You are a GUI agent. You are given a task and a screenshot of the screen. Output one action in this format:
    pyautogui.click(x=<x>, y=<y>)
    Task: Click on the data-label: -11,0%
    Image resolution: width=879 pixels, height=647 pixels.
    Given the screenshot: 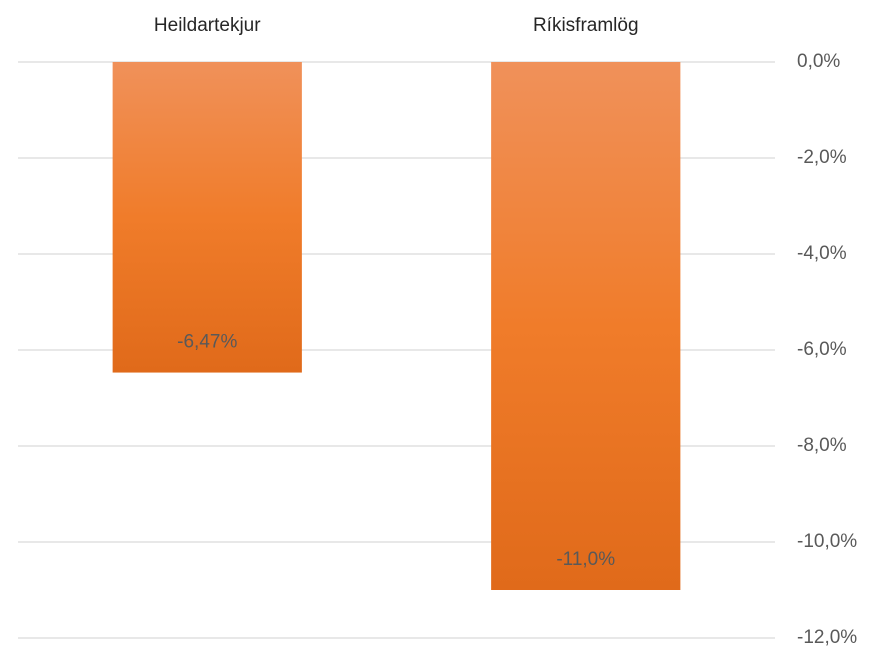 What is the action you would take?
    pyautogui.click(x=585, y=559)
    